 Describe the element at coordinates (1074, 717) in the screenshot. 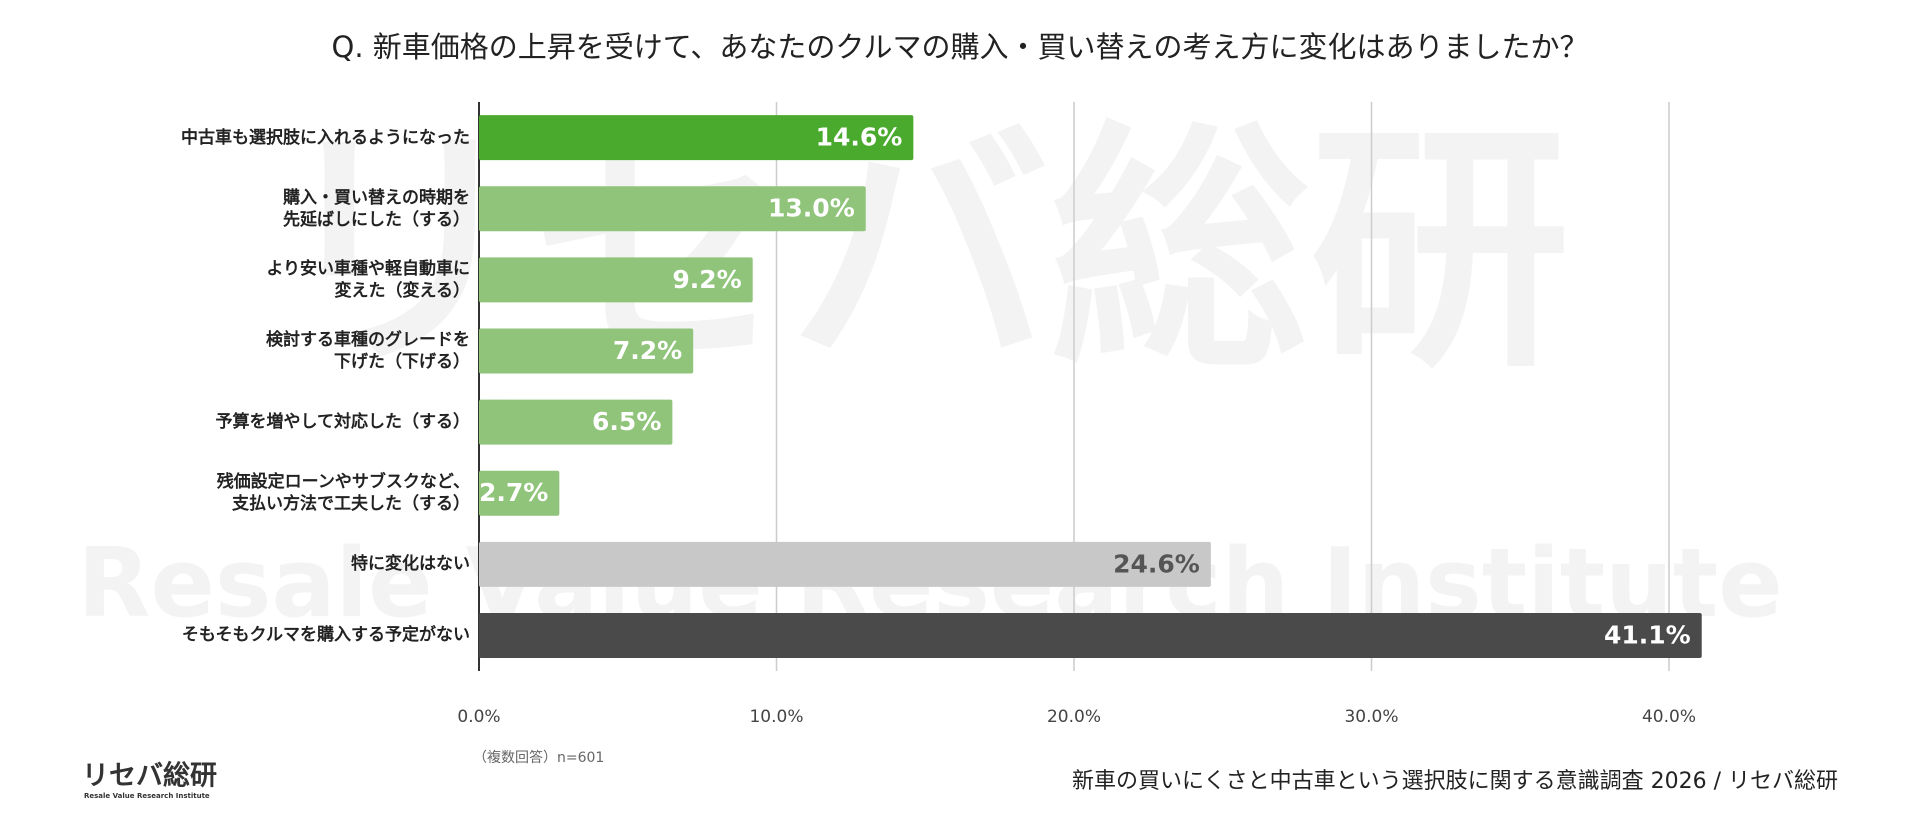

I see `x-tick-label: 20.0%` at that location.